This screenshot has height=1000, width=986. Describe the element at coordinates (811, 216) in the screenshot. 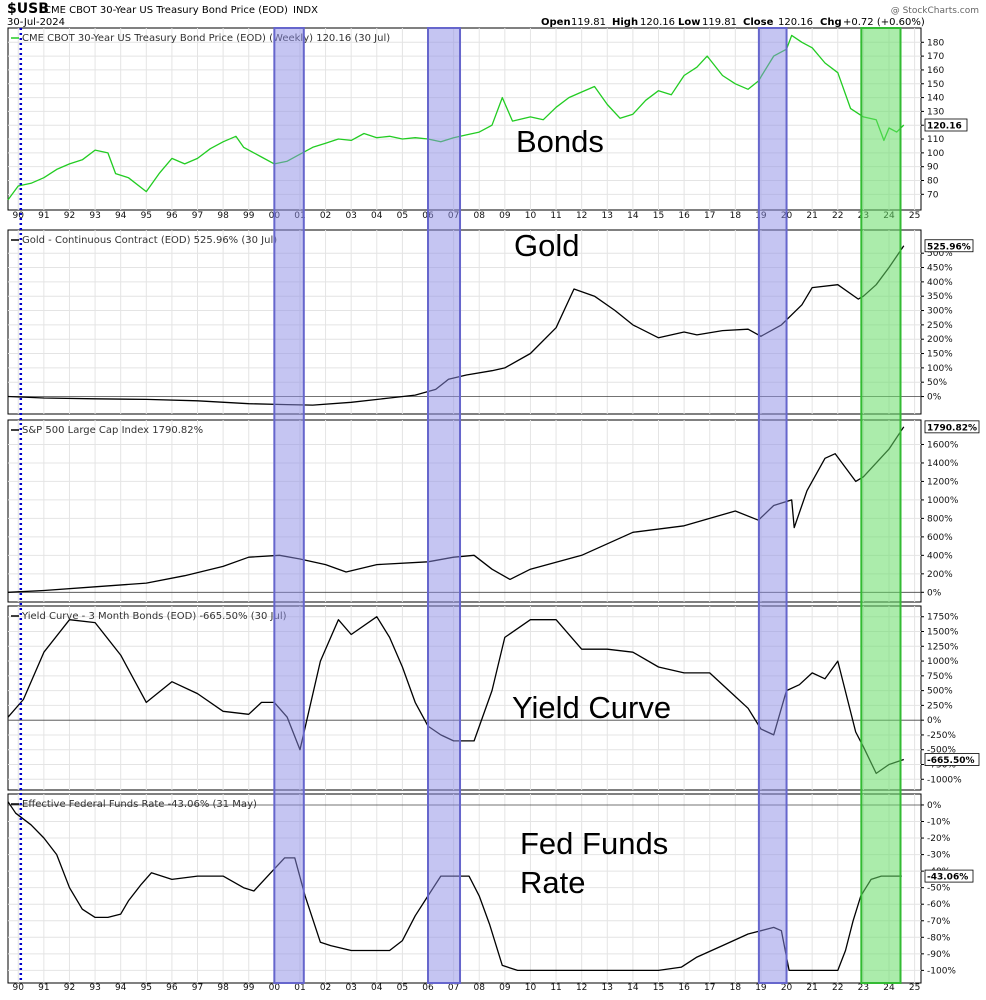

I see `x-tick-label: 21` at that location.